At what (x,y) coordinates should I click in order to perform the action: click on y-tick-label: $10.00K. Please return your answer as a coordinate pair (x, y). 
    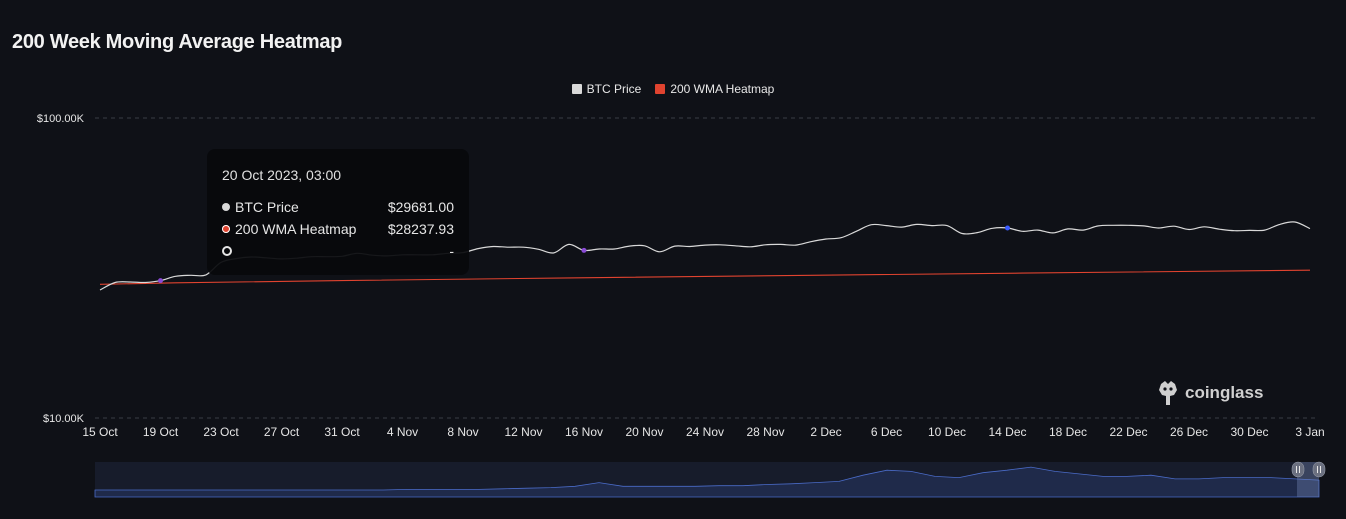
    Looking at the image, I should click on (64, 419).